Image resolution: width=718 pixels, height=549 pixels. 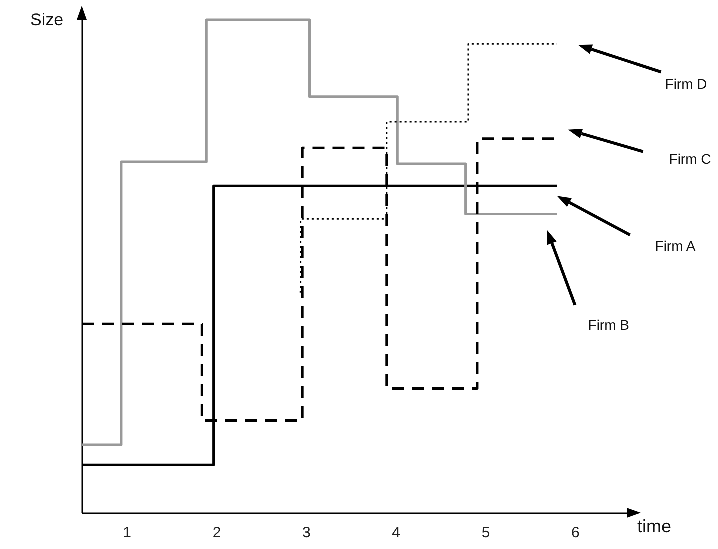 What do you see at coordinates (576, 533) in the screenshot?
I see `x-tick-label: 6` at bounding box center [576, 533].